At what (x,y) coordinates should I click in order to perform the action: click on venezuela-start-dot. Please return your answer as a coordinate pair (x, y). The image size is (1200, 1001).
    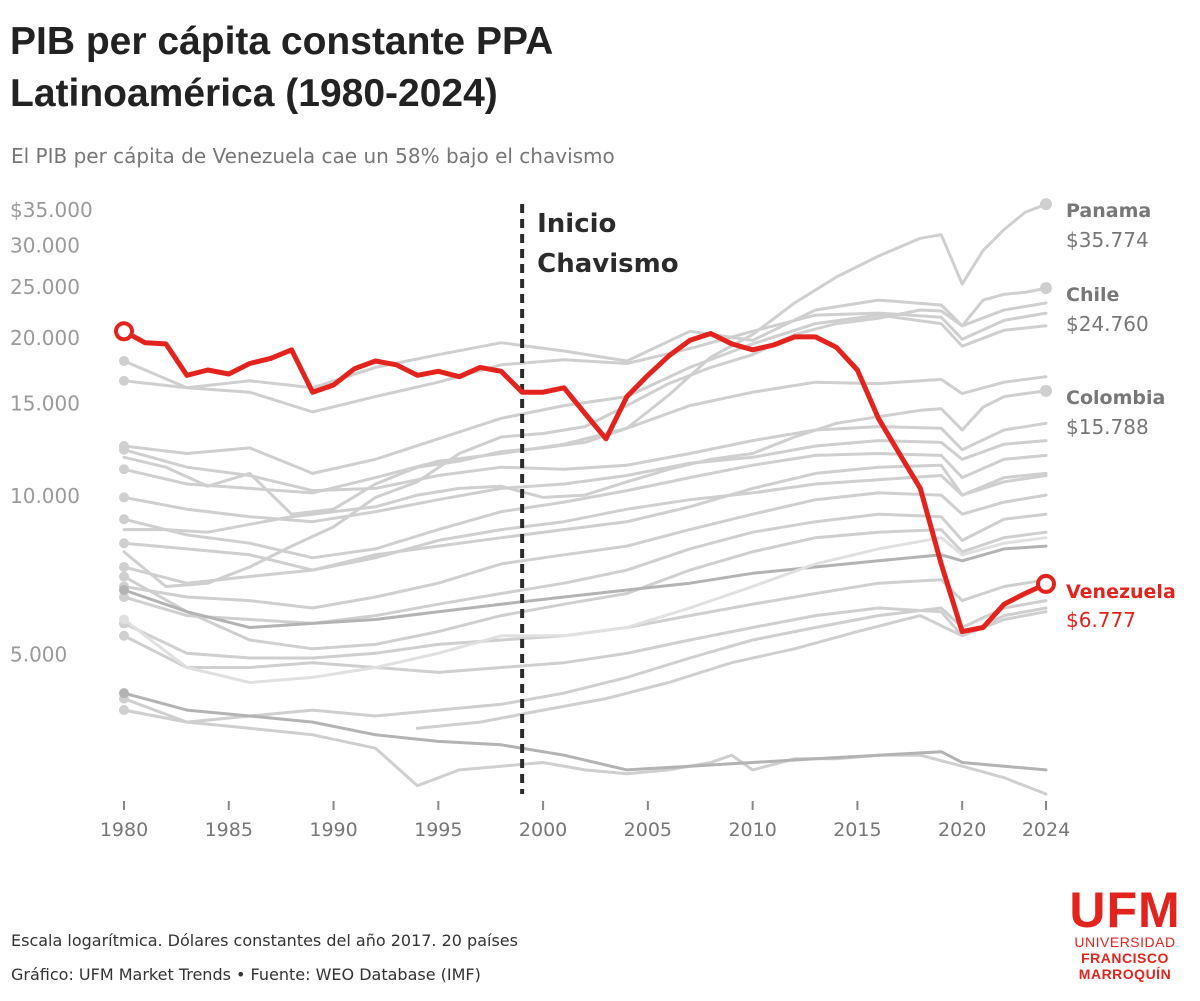
    Looking at the image, I should click on (124, 331).